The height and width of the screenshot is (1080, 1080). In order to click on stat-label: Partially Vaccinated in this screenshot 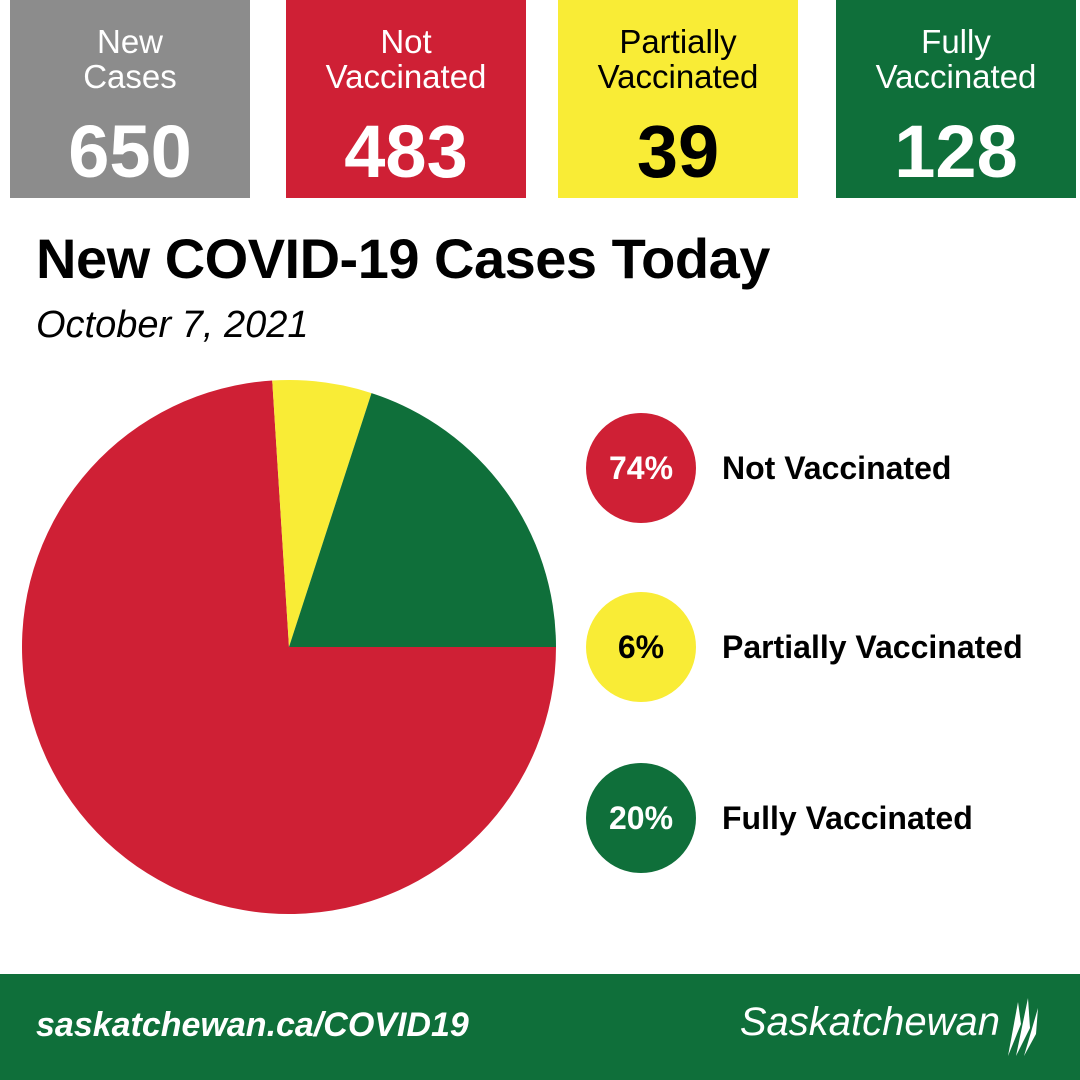, I will do `click(678, 59)`.